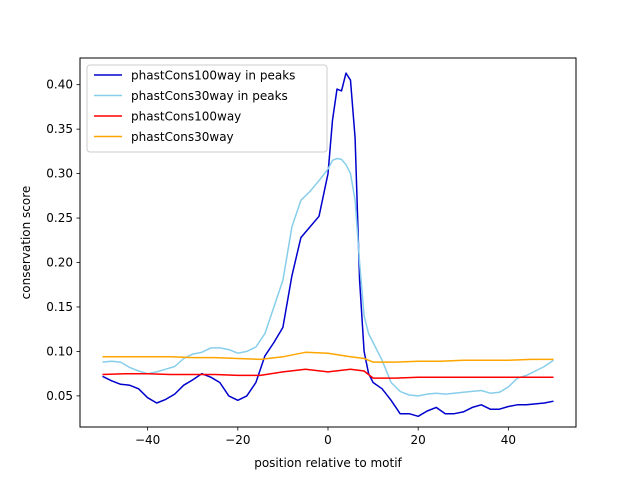 The height and width of the screenshot is (480, 640). What do you see at coordinates (59, 85) in the screenshot?
I see `y-tick-label: 0.40` at bounding box center [59, 85].